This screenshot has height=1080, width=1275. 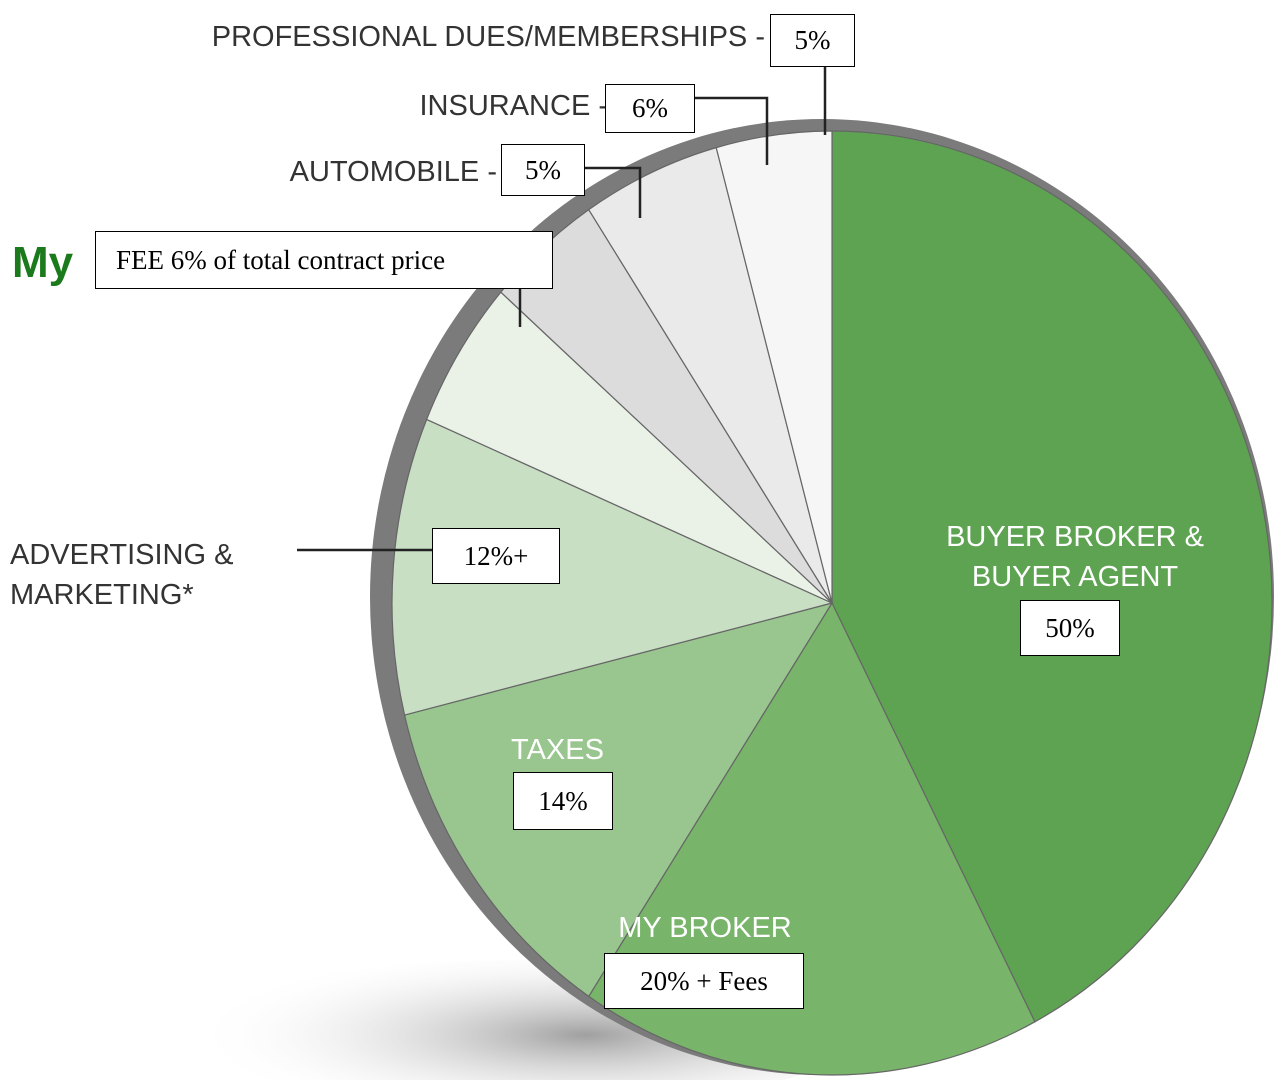 What do you see at coordinates (393, 172) in the screenshot?
I see `category-label: AUTOMOBILE -` at bounding box center [393, 172].